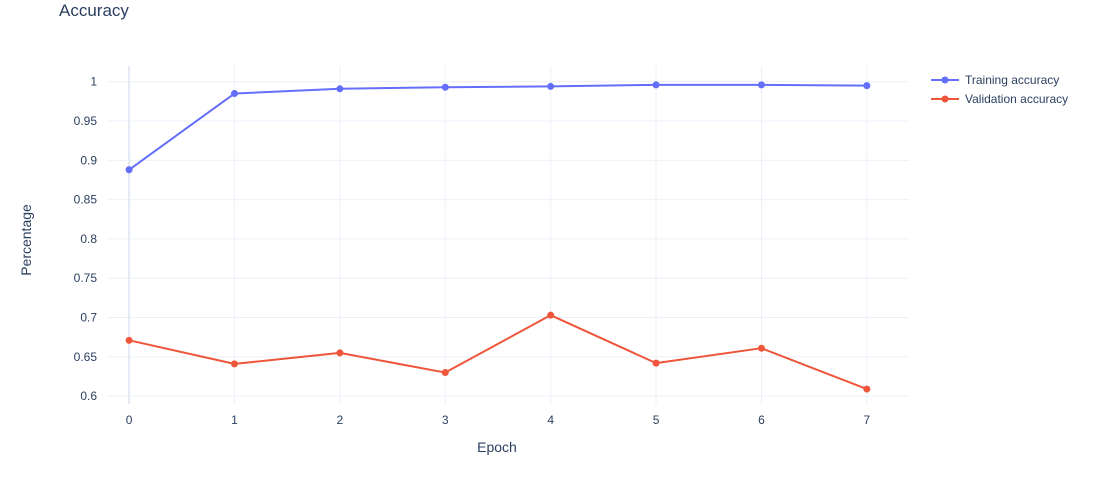  Describe the element at coordinates (88, 396) in the screenshot. I see `y-tick-label: 0.6` at that location.